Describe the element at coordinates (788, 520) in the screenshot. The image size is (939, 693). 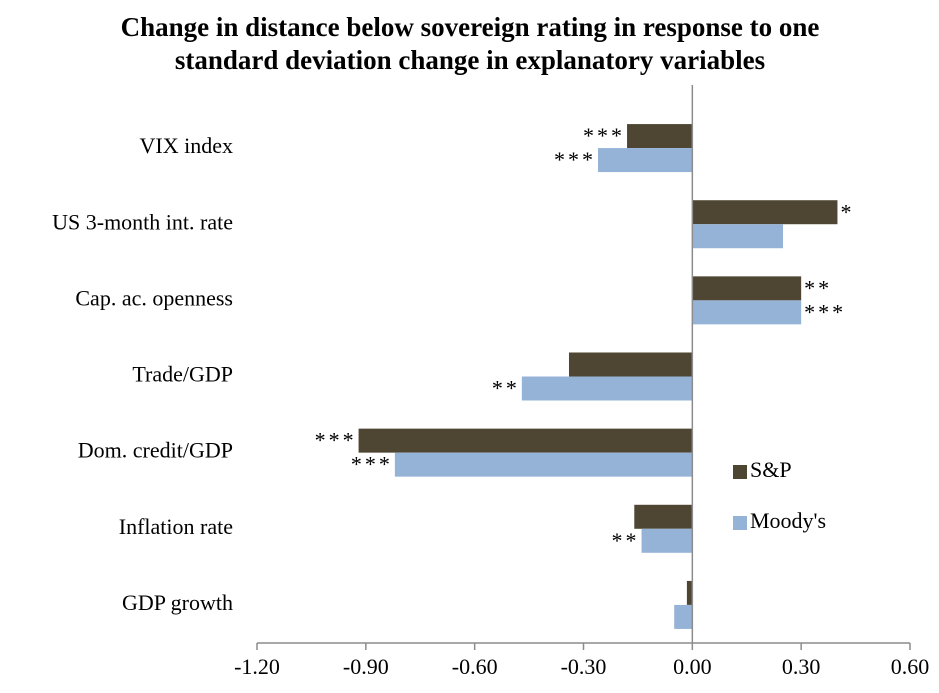
I see `legend-label: Moody's` at that location.